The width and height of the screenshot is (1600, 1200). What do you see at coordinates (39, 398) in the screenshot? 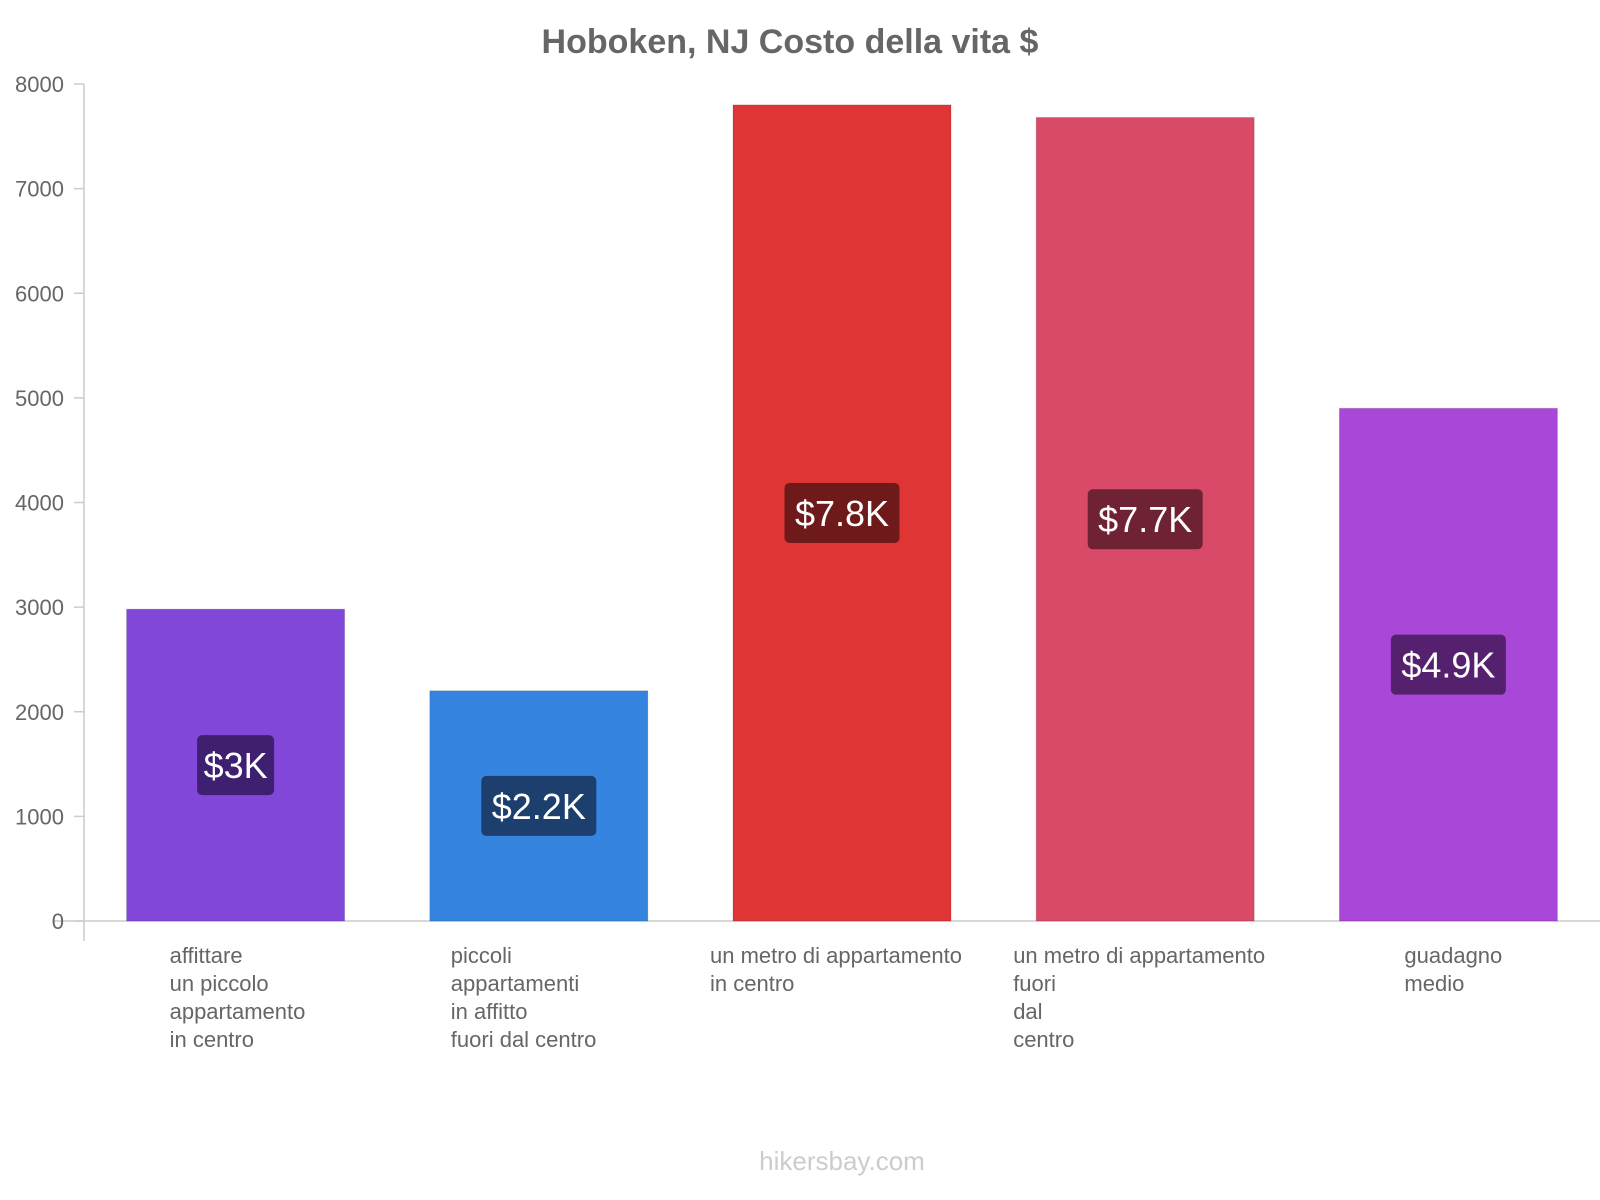
I see `y-tick-label: 5000` at bounding box center [39, 398].